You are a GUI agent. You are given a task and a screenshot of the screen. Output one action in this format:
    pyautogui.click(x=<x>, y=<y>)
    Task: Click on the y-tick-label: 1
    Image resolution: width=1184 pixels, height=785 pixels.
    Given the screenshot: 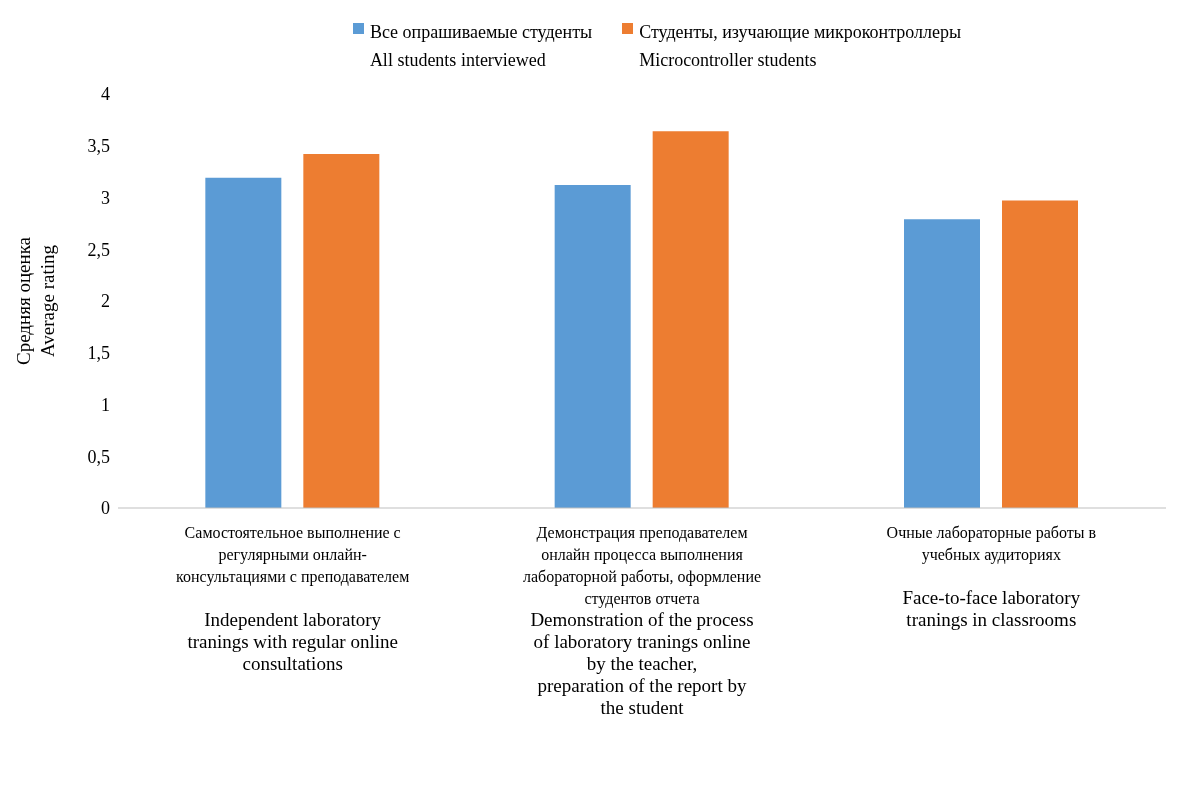 What is the action you would take?
    pyautogui.click(x=105, y=404)
    